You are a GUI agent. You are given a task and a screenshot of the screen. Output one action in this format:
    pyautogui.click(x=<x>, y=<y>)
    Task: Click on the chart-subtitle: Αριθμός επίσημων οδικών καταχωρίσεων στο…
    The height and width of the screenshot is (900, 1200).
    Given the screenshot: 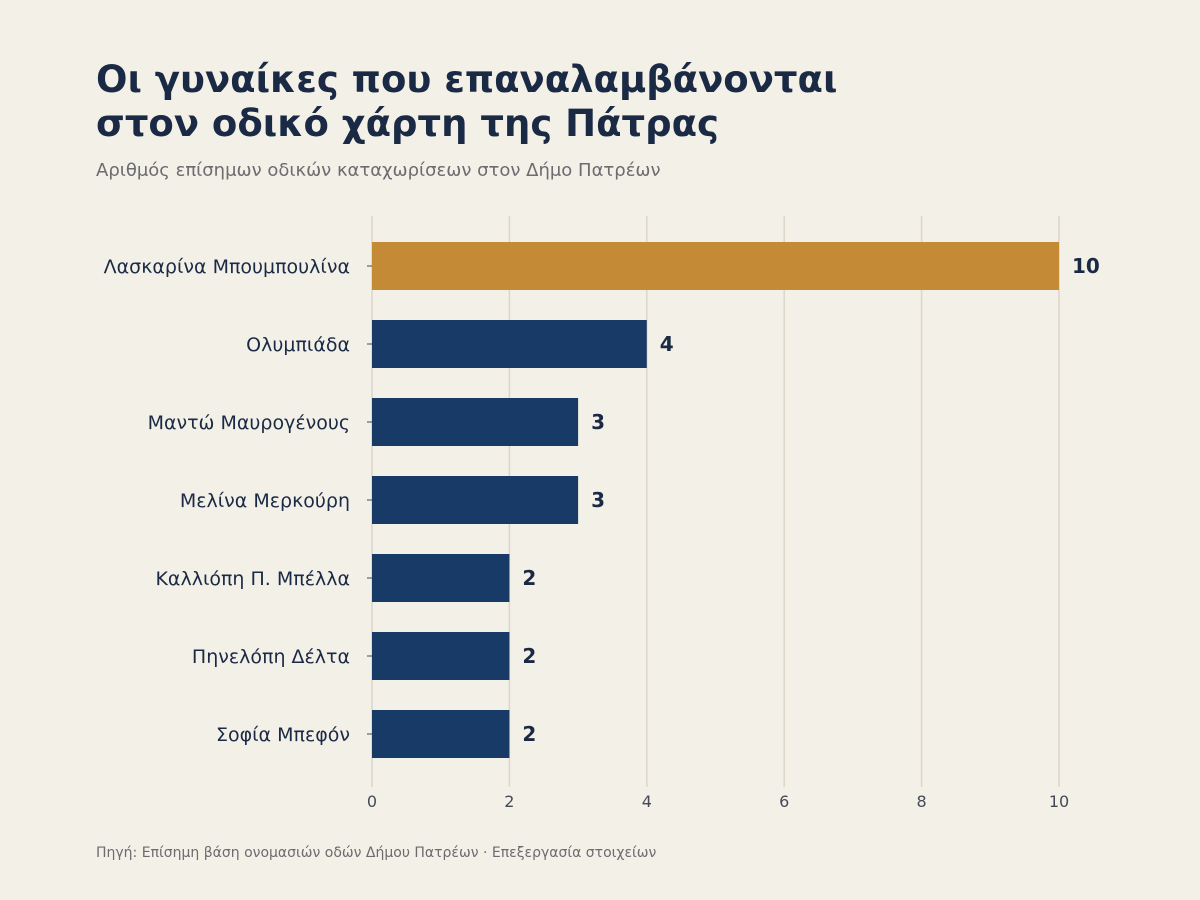 What is the action you would take?
    pyautogui.click(x=378, y=170)
    